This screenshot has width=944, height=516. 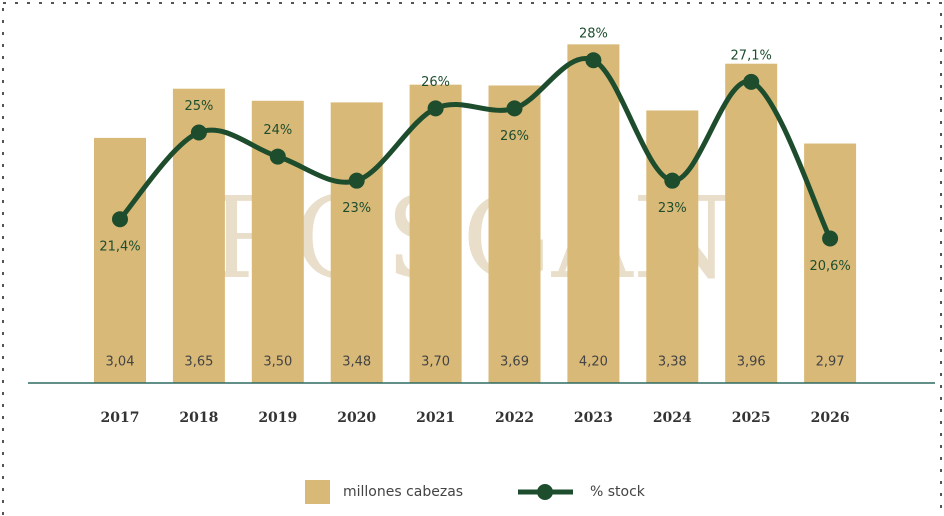 I want to click on legend-marker, so click(x=545, y=492).